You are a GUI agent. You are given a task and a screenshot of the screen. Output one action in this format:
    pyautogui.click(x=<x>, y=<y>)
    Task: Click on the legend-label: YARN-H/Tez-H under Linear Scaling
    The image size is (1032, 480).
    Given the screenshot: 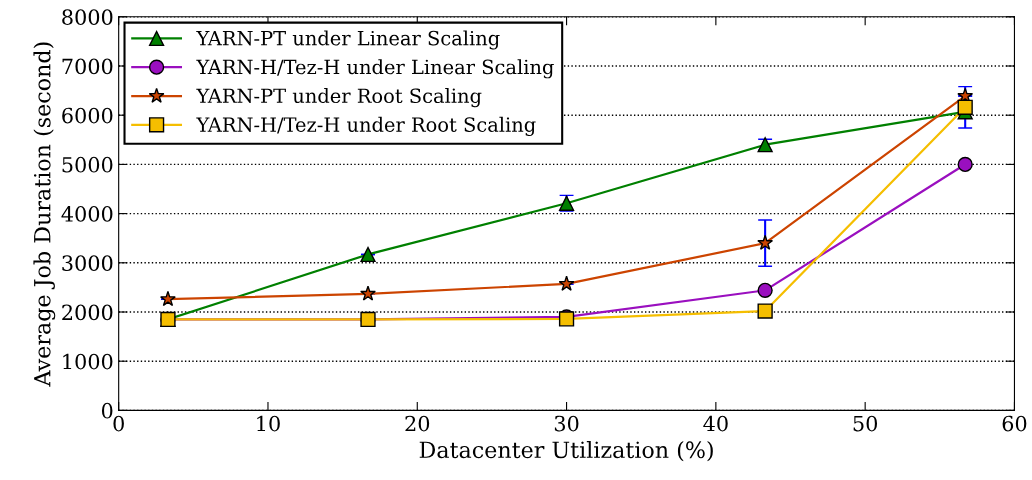 What is the action you would take?
    pyautogui.click(x=375, y=69)
    